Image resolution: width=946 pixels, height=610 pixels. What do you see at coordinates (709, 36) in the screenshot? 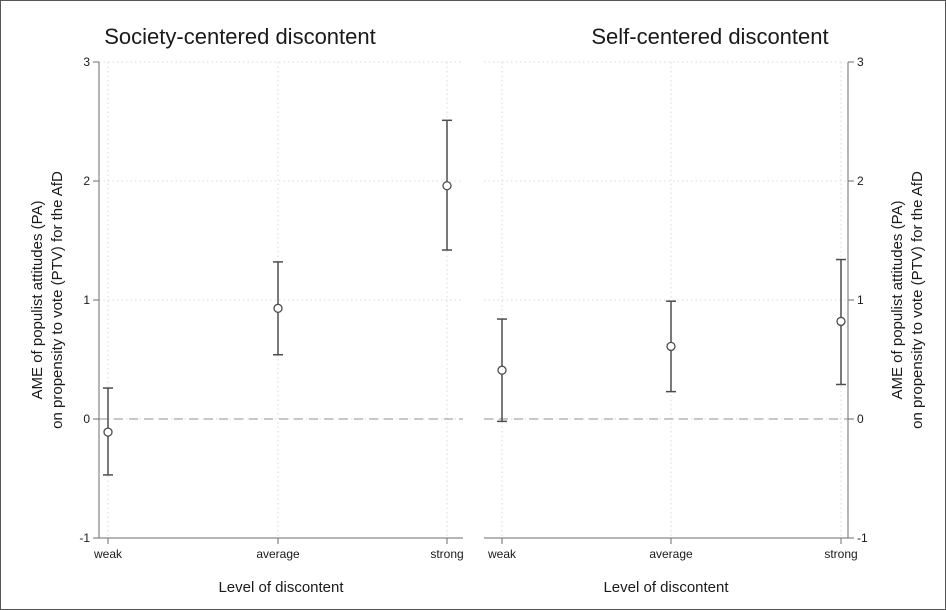
I see `panel-title: Self-centered discontent` at bounding box center [709, 36].